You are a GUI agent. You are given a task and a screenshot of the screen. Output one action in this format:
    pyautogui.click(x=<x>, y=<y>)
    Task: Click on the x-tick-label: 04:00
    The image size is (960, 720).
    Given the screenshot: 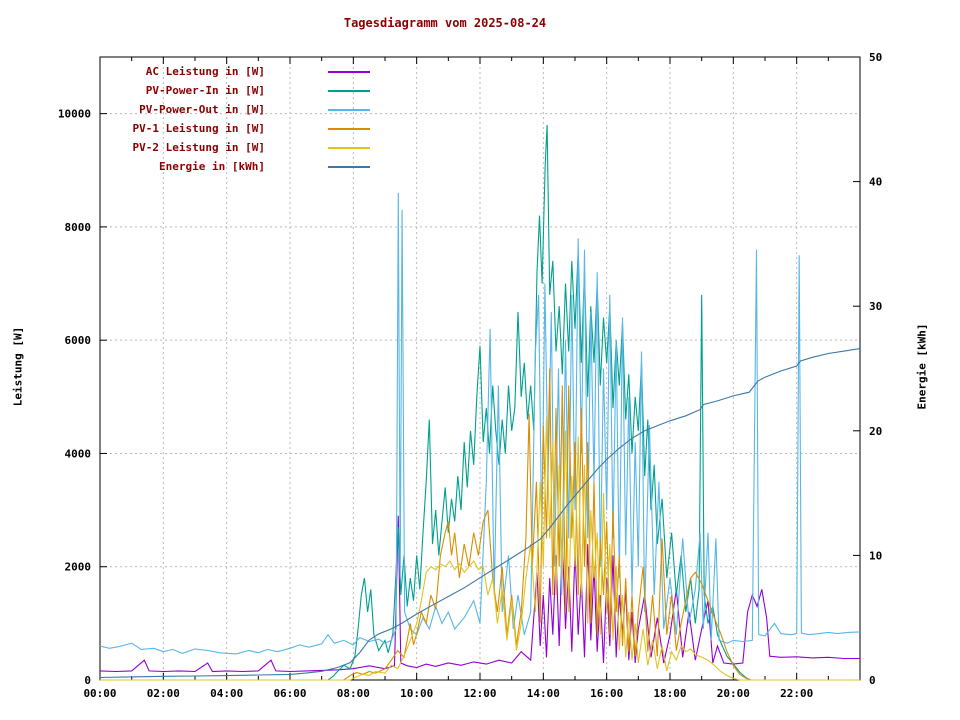 What is the action you would take?
    pyautogui.click(x=226, y=693)
    